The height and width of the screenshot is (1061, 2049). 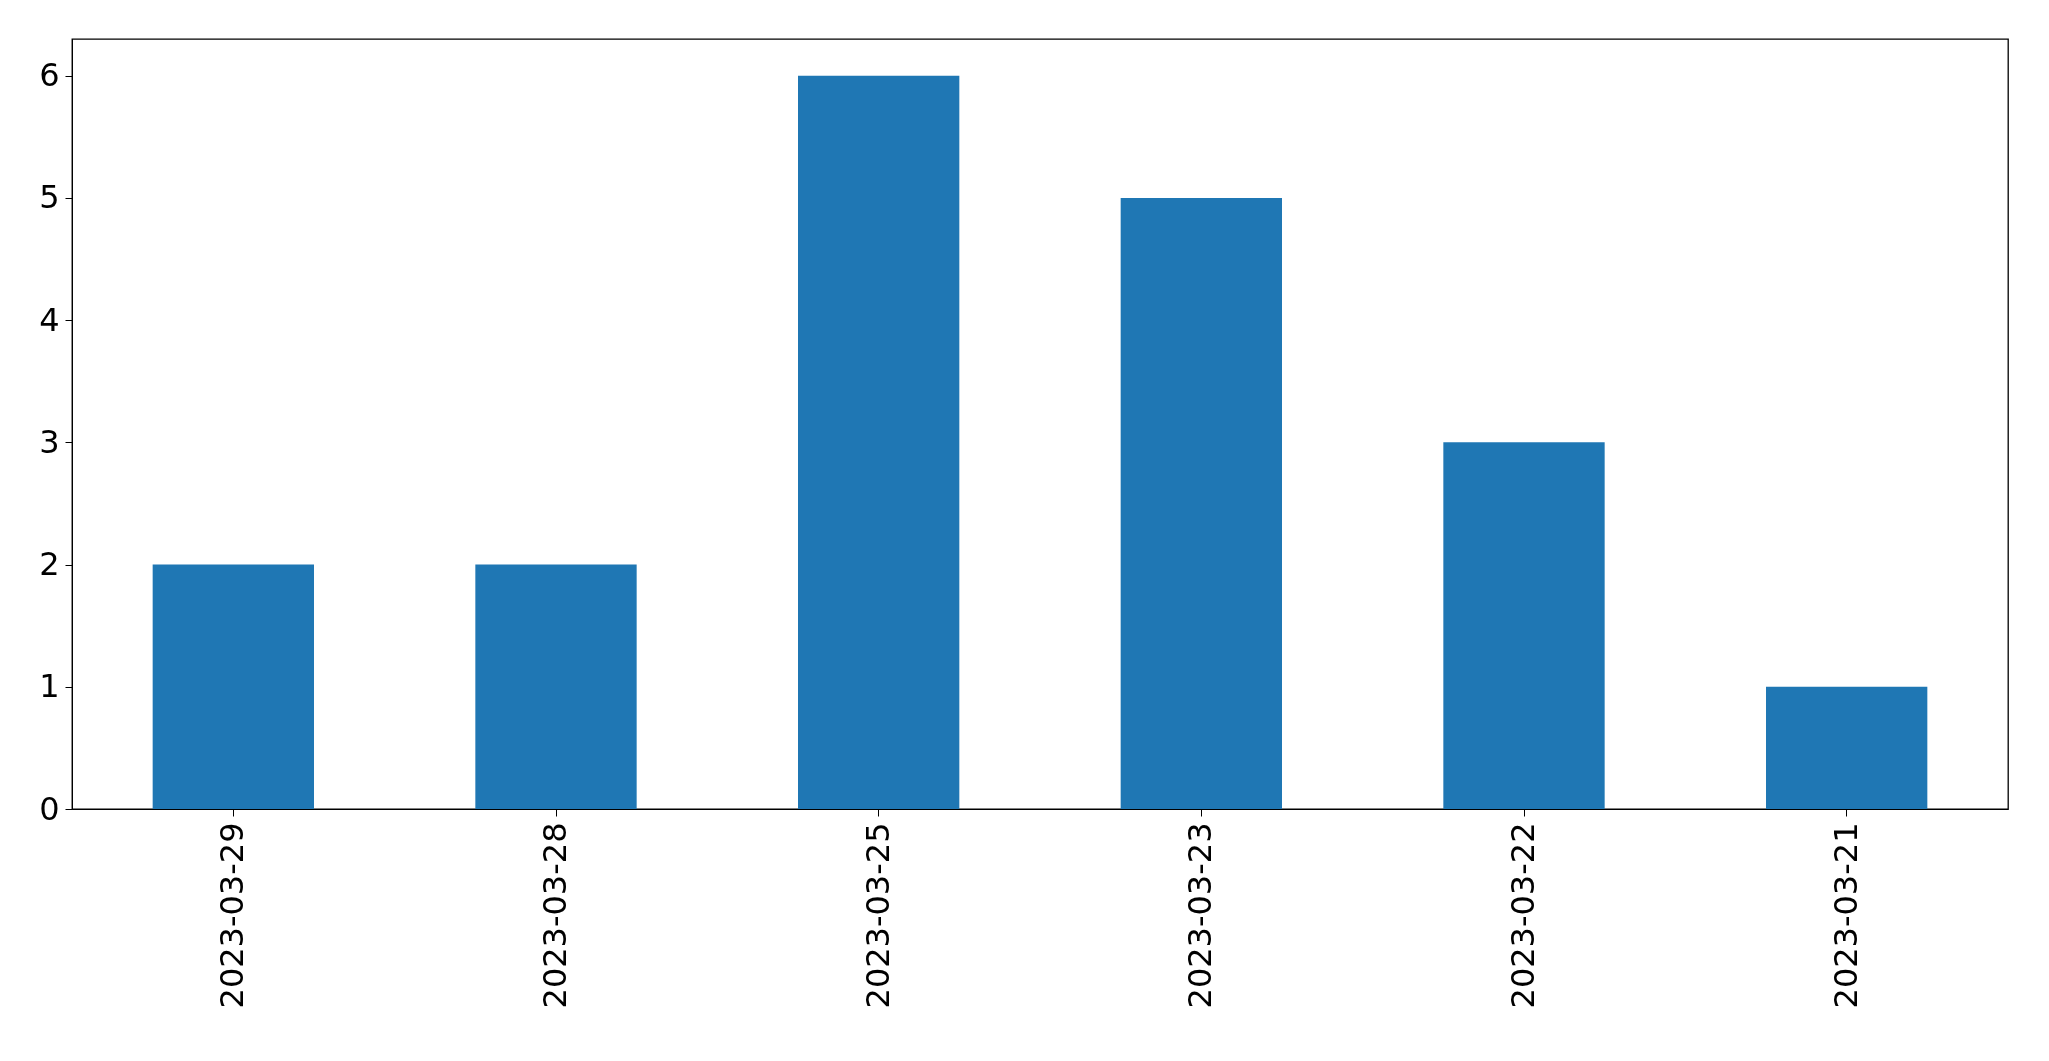 I want to click on y-tick-label: 3, so click(x=49, y=441).